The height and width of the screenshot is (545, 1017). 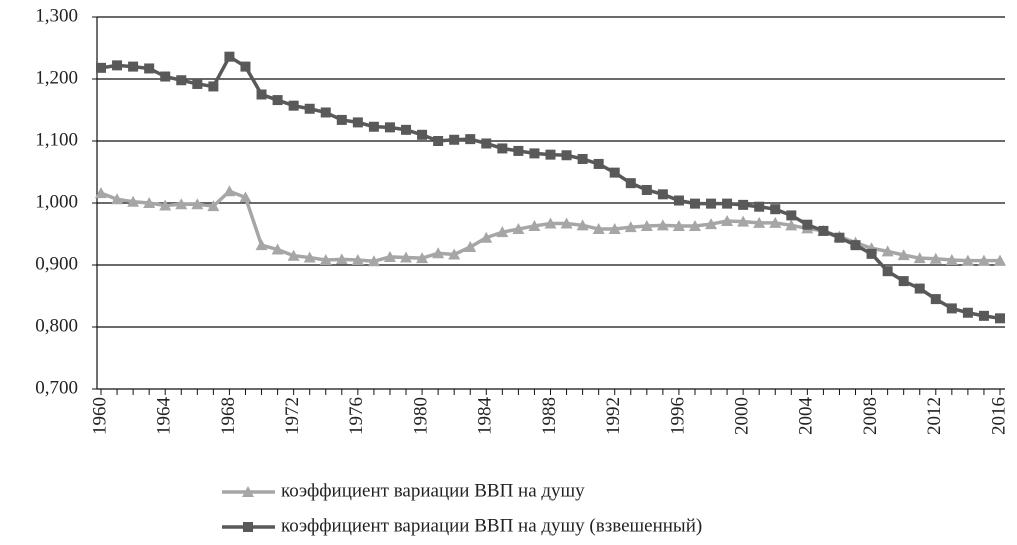 I want to click on y-tick-label: 1,300, so click(x=56, y=15).